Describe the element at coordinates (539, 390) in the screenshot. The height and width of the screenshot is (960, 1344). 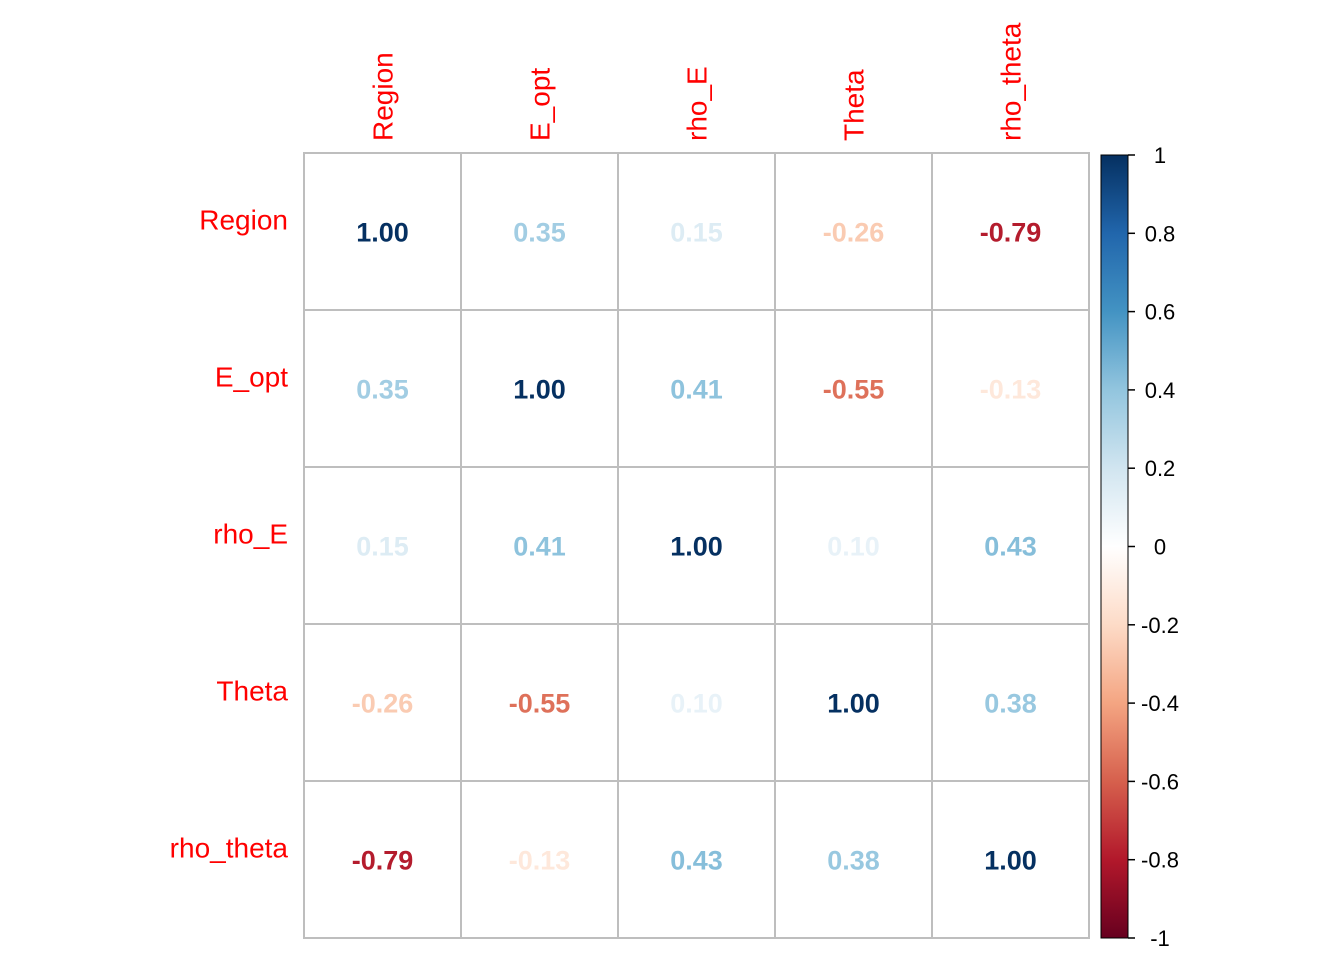
I see `cell-value-E_opt-E_opt: 1.00` at that location.